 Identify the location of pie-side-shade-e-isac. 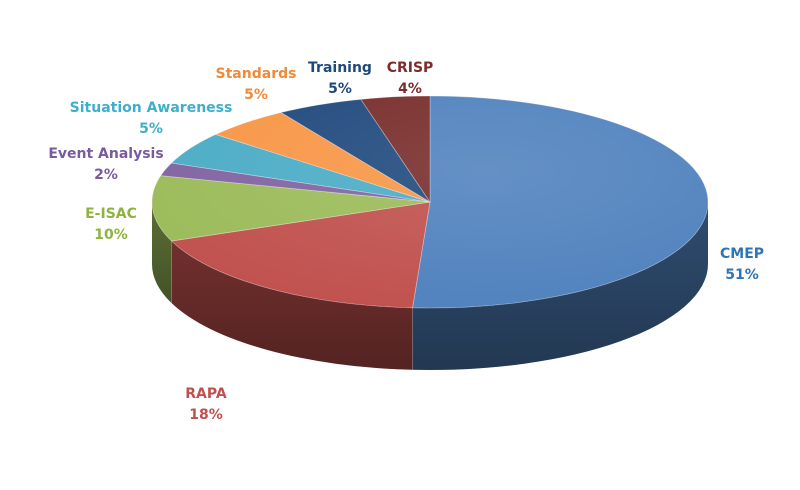
(162, 253).